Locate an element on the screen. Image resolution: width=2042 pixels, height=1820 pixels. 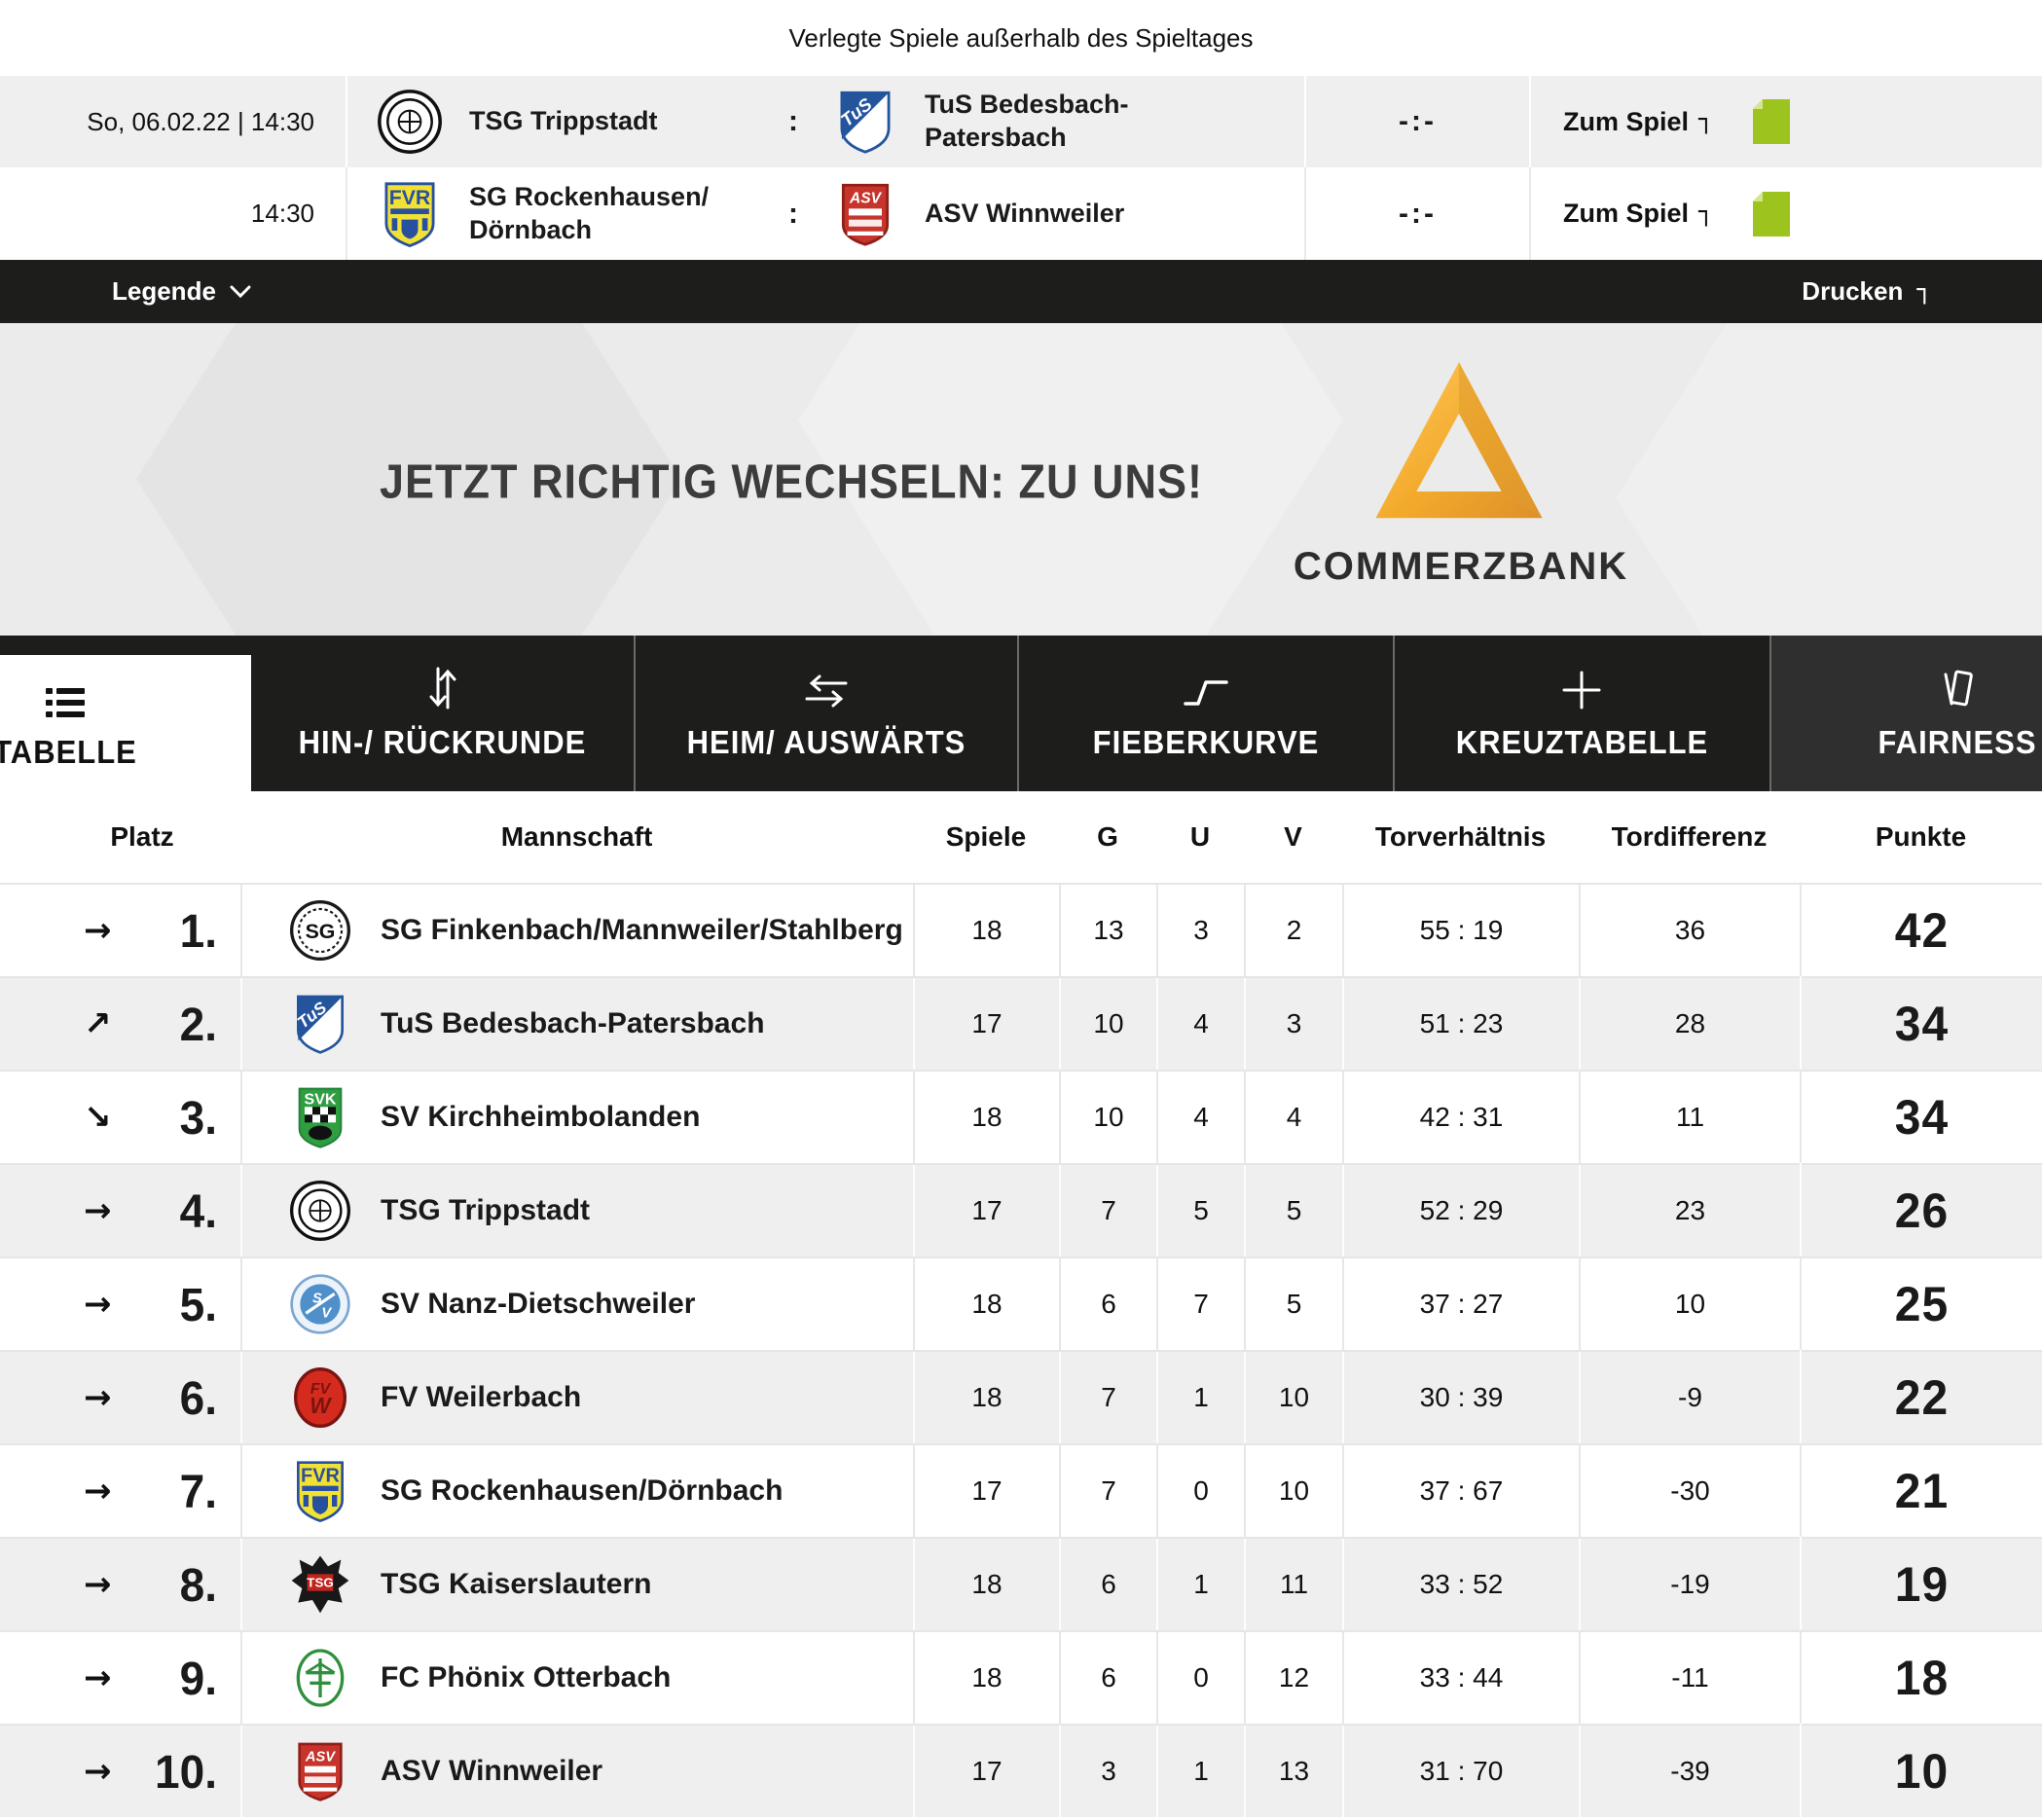
tab-heim-auswaerts: HEIM/ AUSWÄRTS is located at coordinates (825, 713).